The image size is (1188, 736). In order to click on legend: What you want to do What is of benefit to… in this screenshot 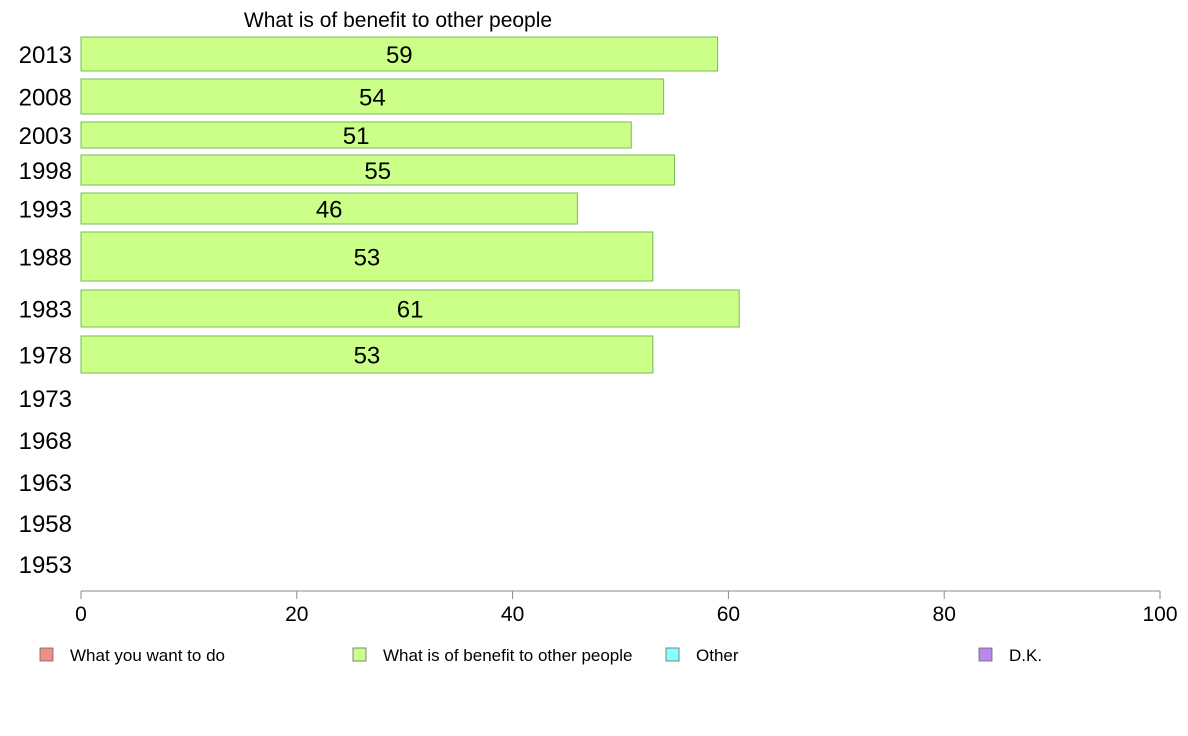, I will do `click(540, 655)`.